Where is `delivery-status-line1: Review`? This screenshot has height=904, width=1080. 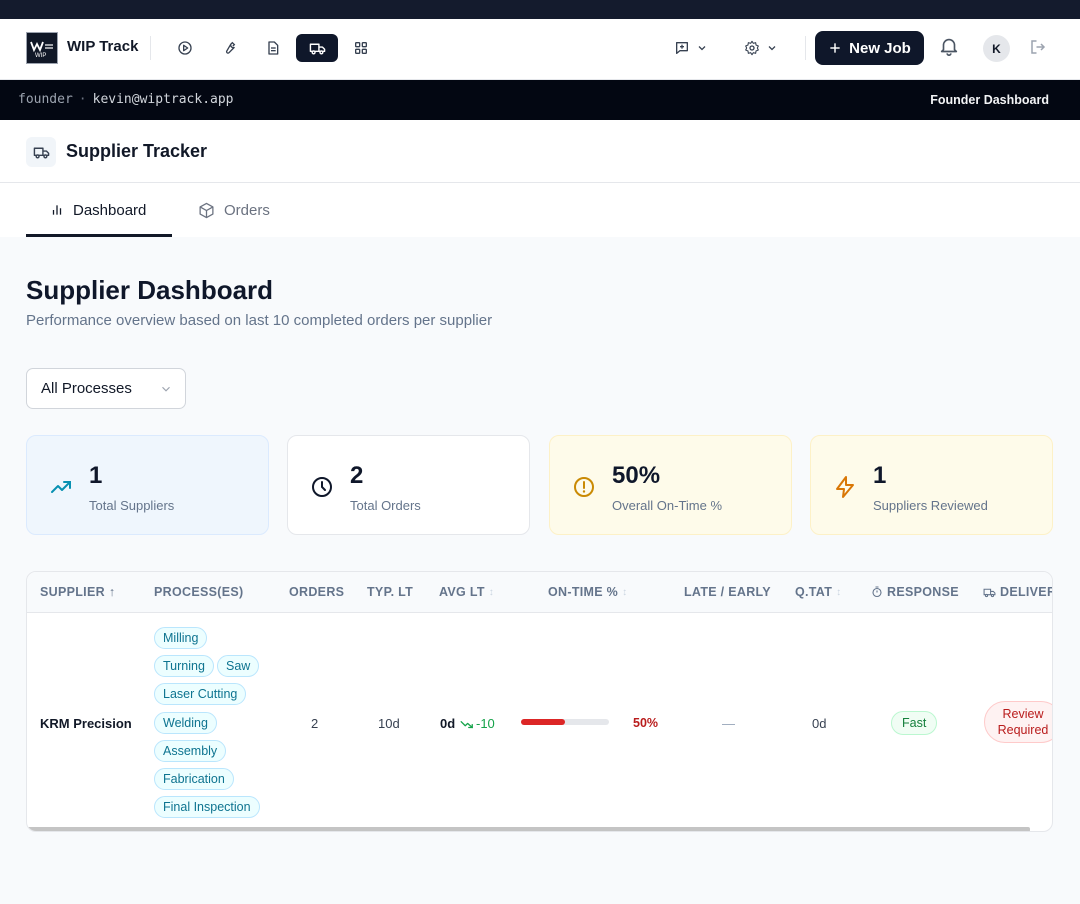
delivery-status-line1: Review is located at coordinates (1023, 714).